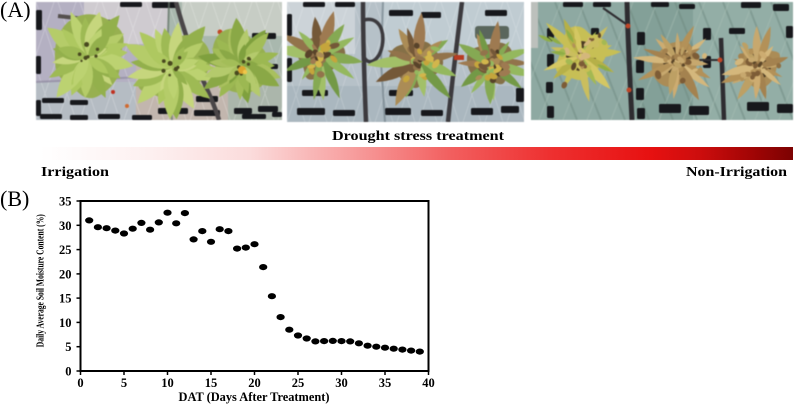 This screenshot has width=800, height=407. I want to click on svg-text: Irrigation, so click(75, 172).